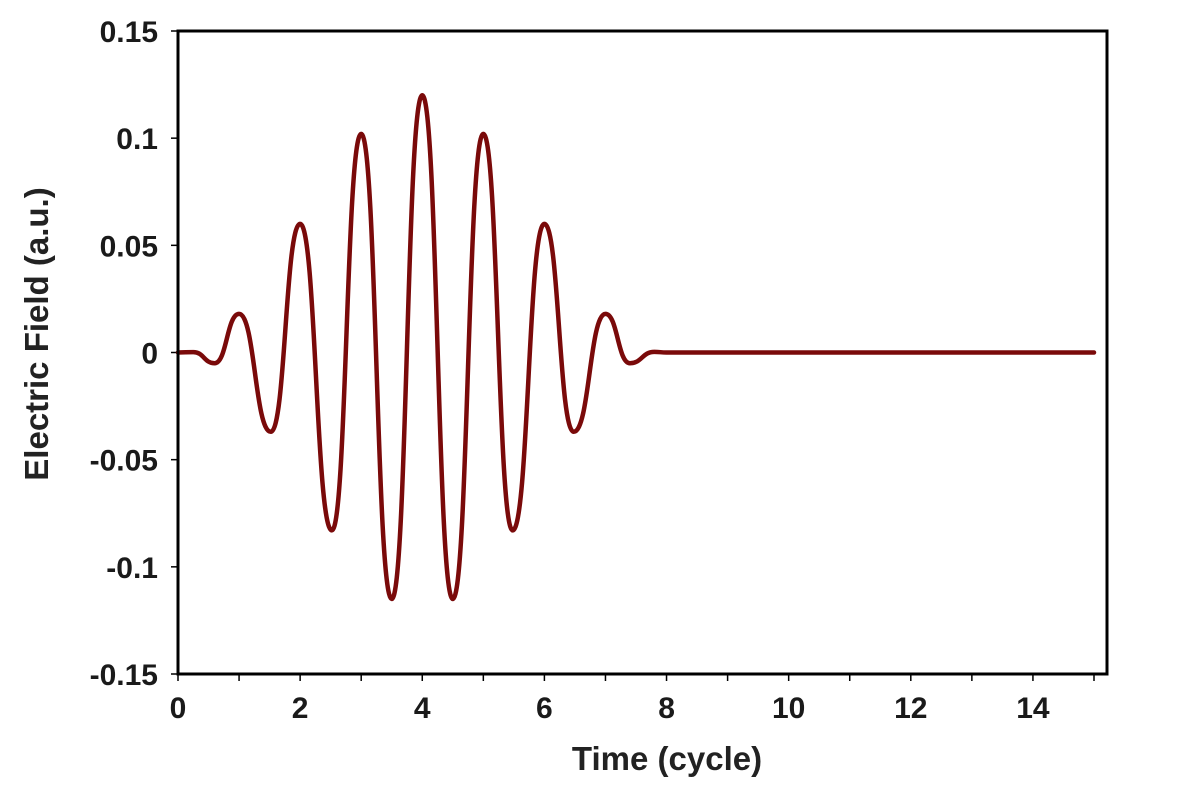  I want to click on x-tick-label: 0, so click(178, 708).